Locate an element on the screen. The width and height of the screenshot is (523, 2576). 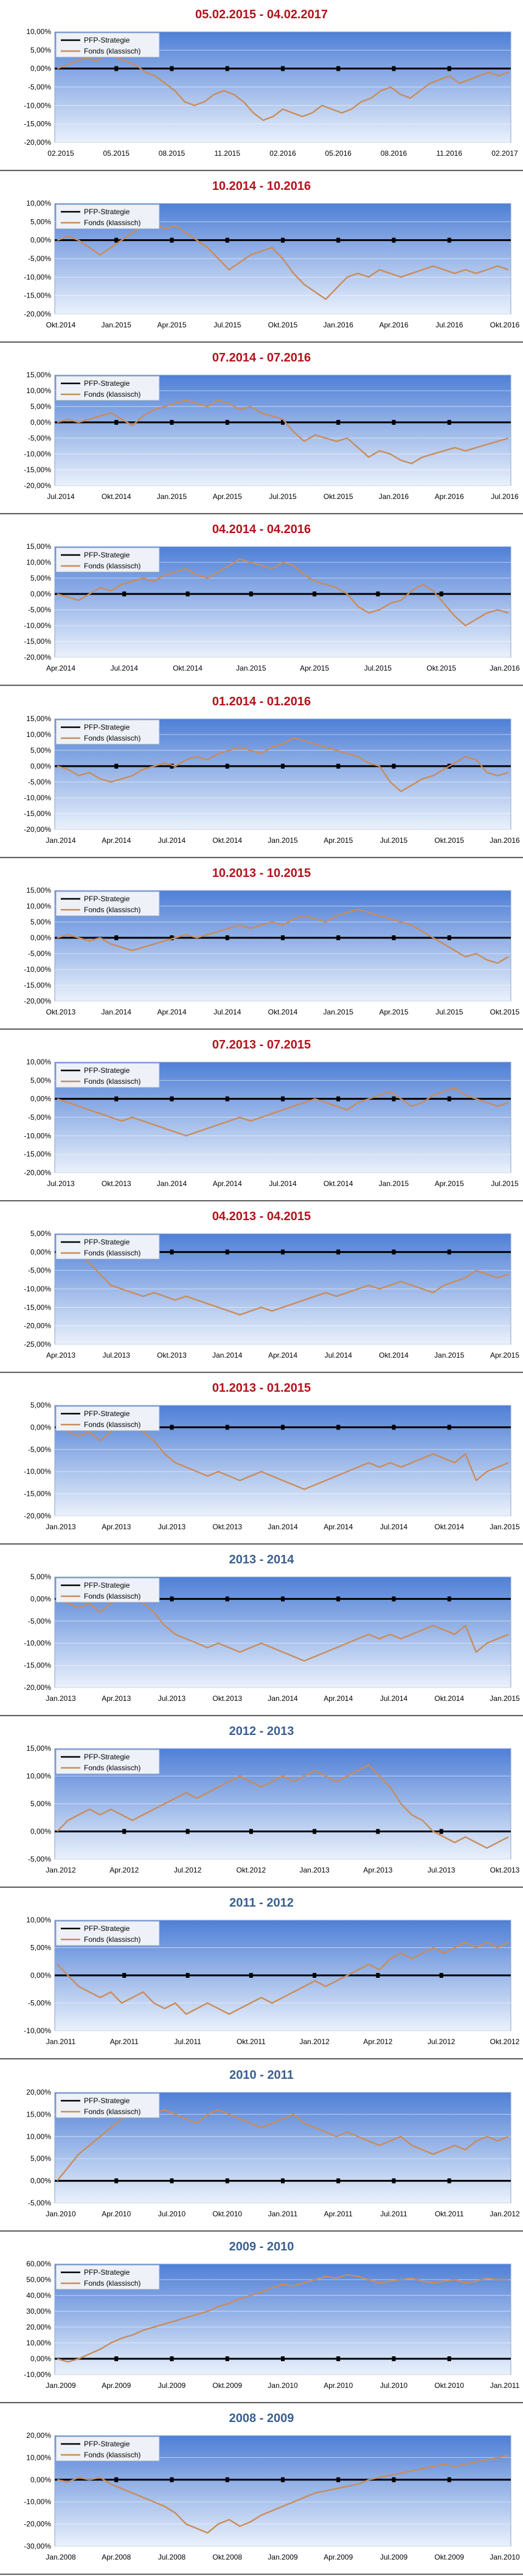
x-tick-label: Jan.2016 is located at coordinates (505, 668).